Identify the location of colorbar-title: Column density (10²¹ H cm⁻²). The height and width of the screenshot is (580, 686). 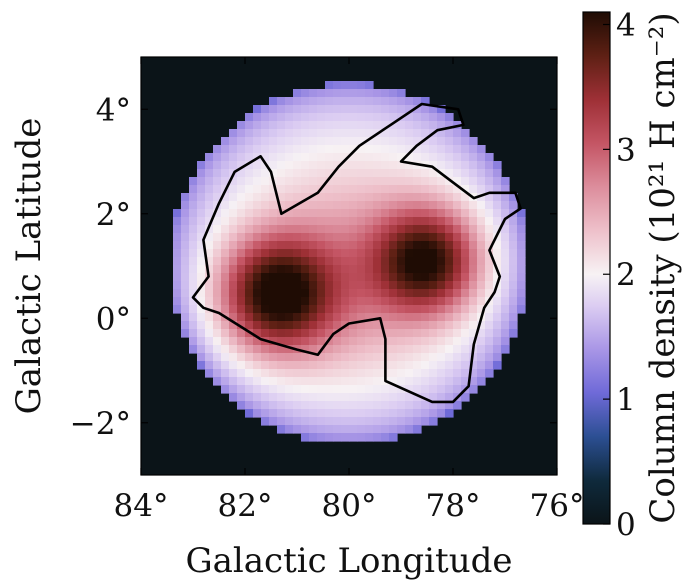
(663, 267).